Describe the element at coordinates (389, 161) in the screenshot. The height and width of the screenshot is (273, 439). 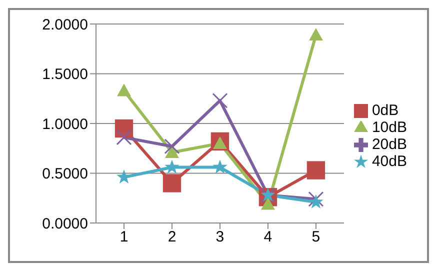
I see `legend-label: 40dB` at that location.